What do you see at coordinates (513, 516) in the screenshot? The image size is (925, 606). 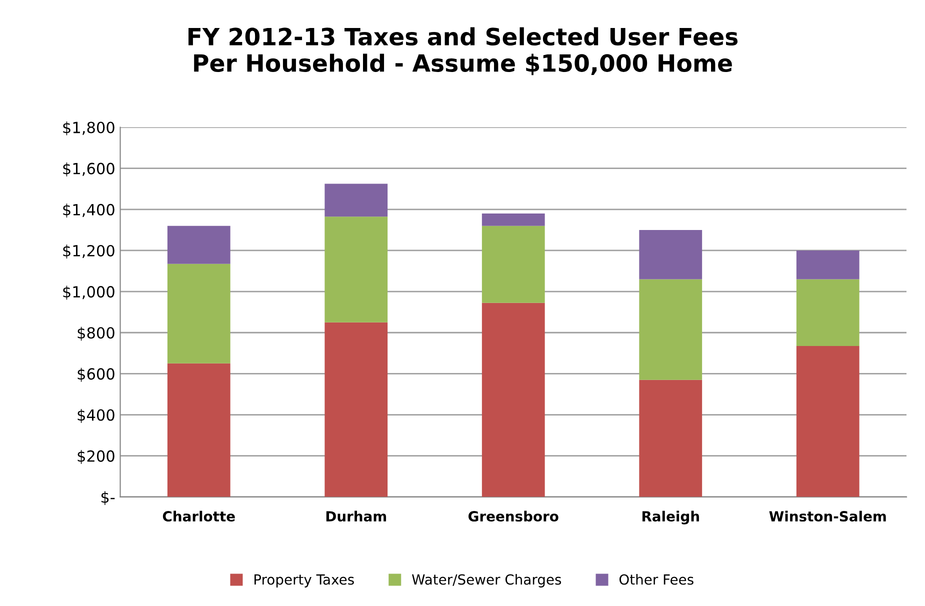 I see `x-tick-label: Greensboro` at bounding box center [513, 516].